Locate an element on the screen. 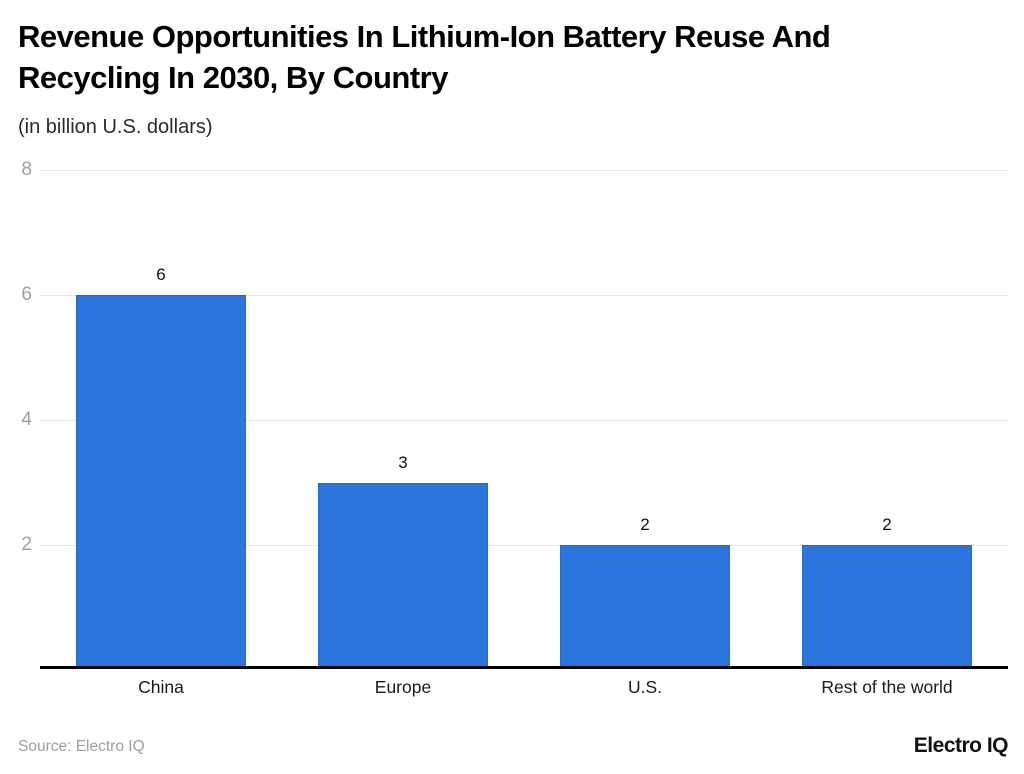 The width and height of the screenshot is (1024, 774). source-text: Source: Electro IQ is located at coordinates (81, 746).